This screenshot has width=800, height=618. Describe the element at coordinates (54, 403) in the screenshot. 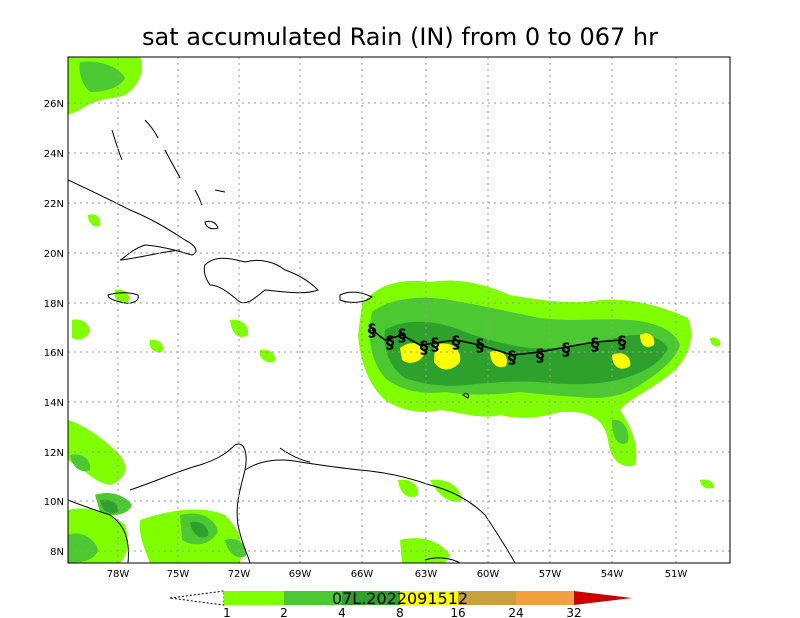

I see `lat-tick-label: 14N` at that location.